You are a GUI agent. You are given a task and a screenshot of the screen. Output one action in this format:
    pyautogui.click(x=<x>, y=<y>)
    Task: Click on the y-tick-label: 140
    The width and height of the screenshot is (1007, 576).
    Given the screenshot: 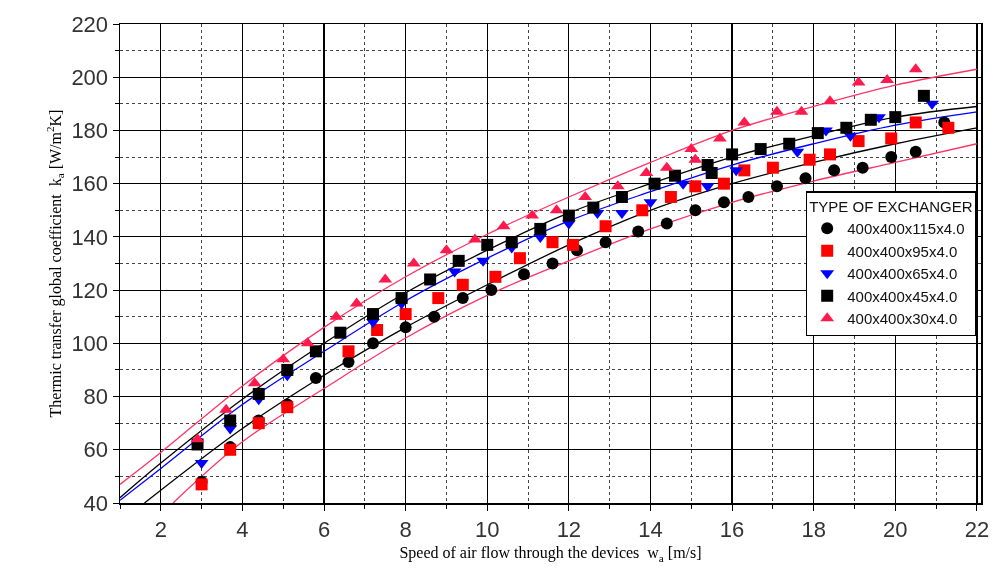 What is the action you would take?
    pyautogui.click(x=90, y=237)
    